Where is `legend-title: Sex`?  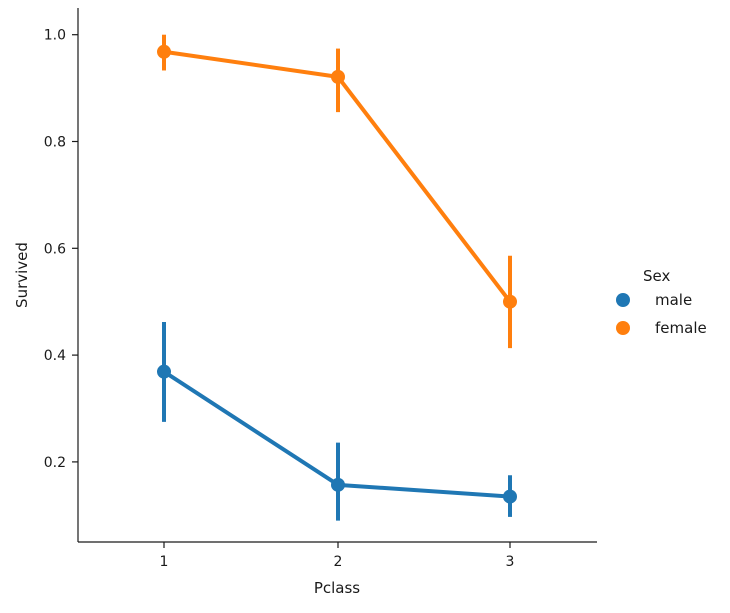 legend-title: Sex is located at coordinates (656, 276).